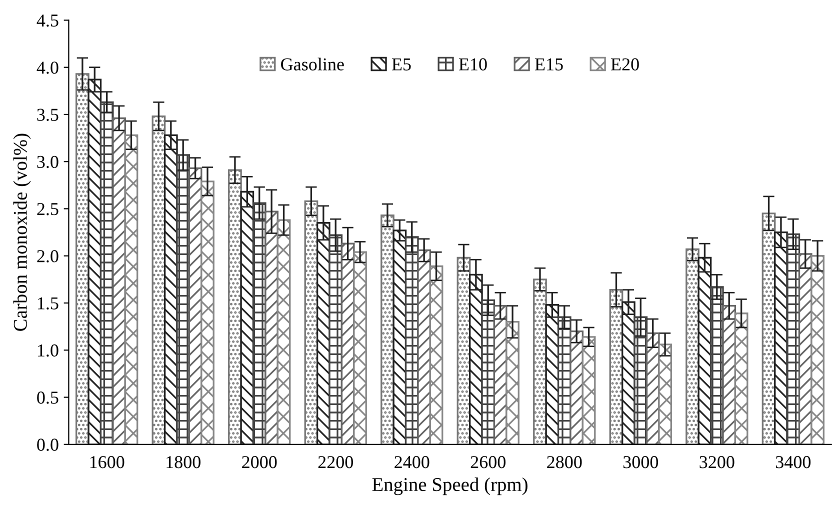  I want to click on y-tick-label: 1.5, so click(48, 303).